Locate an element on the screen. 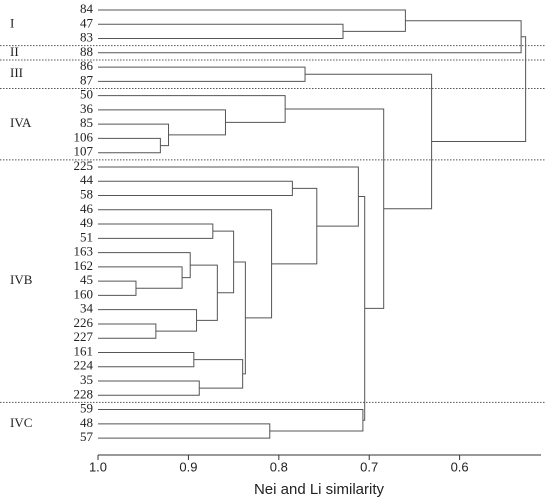 This screenshot has height=502, width=550. leaf-label: 48 is located at coordinates (86, 422).